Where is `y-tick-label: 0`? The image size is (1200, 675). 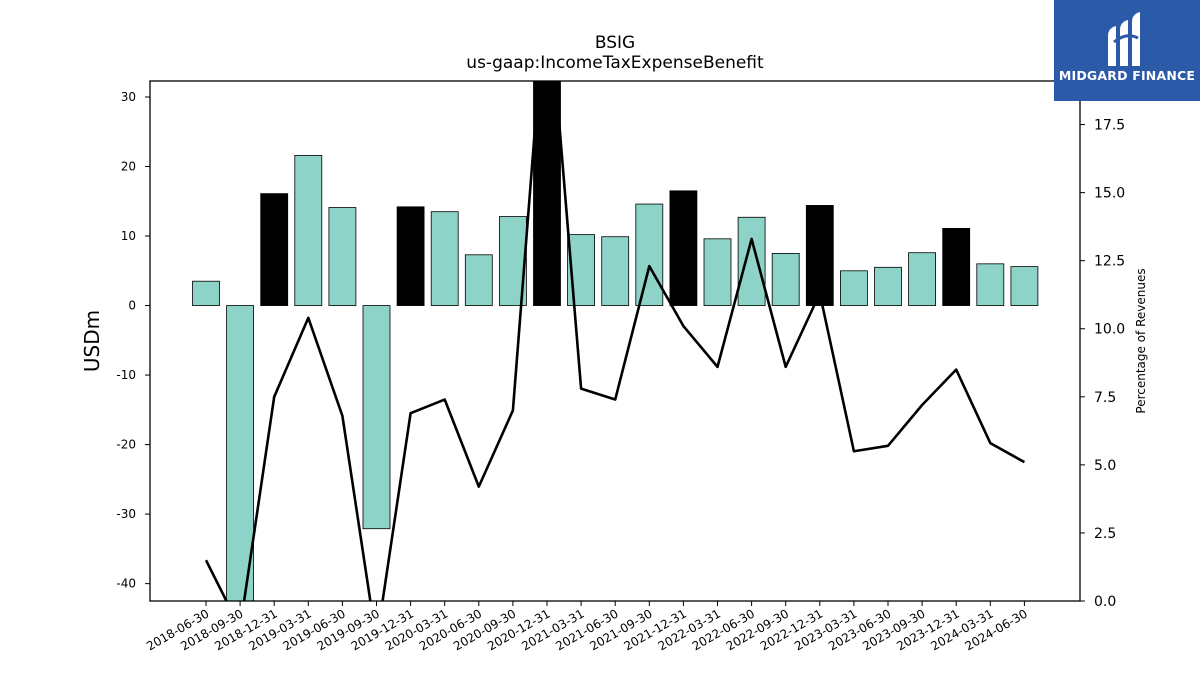
y-tick-label: 0 is located at coordinates (132, 306).